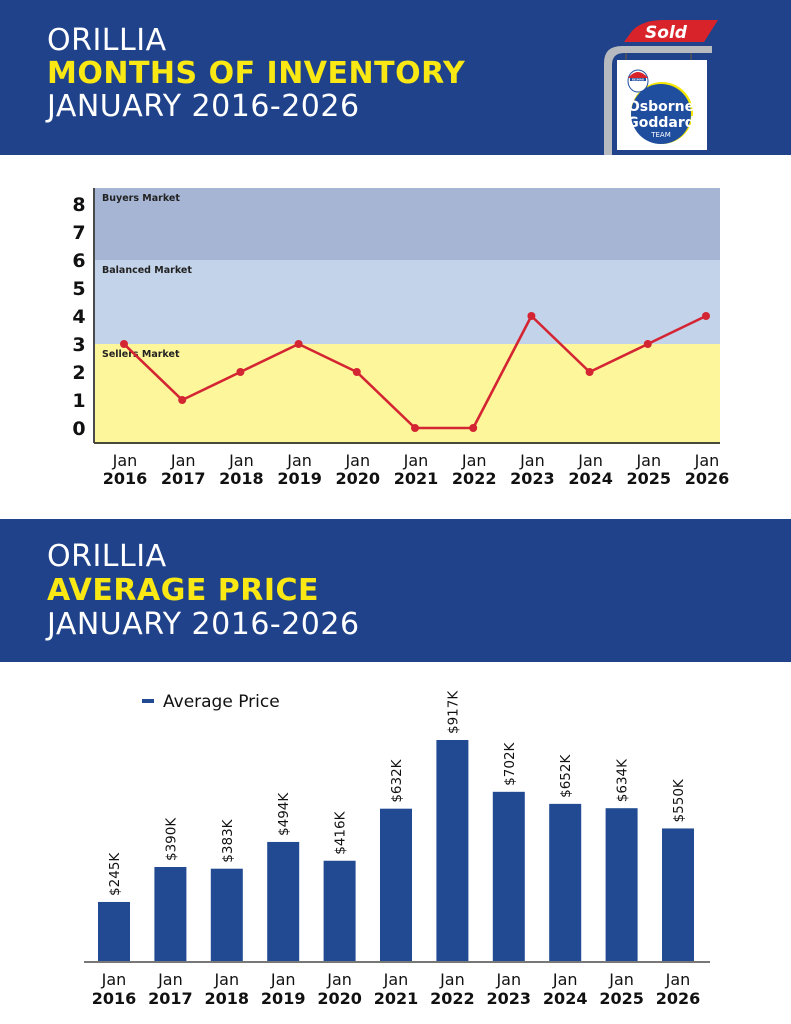  What do you see at coordinates (661, 123) in the screenshot?
I see `brand-line2: Goddard` at bounding box center [661, 123].